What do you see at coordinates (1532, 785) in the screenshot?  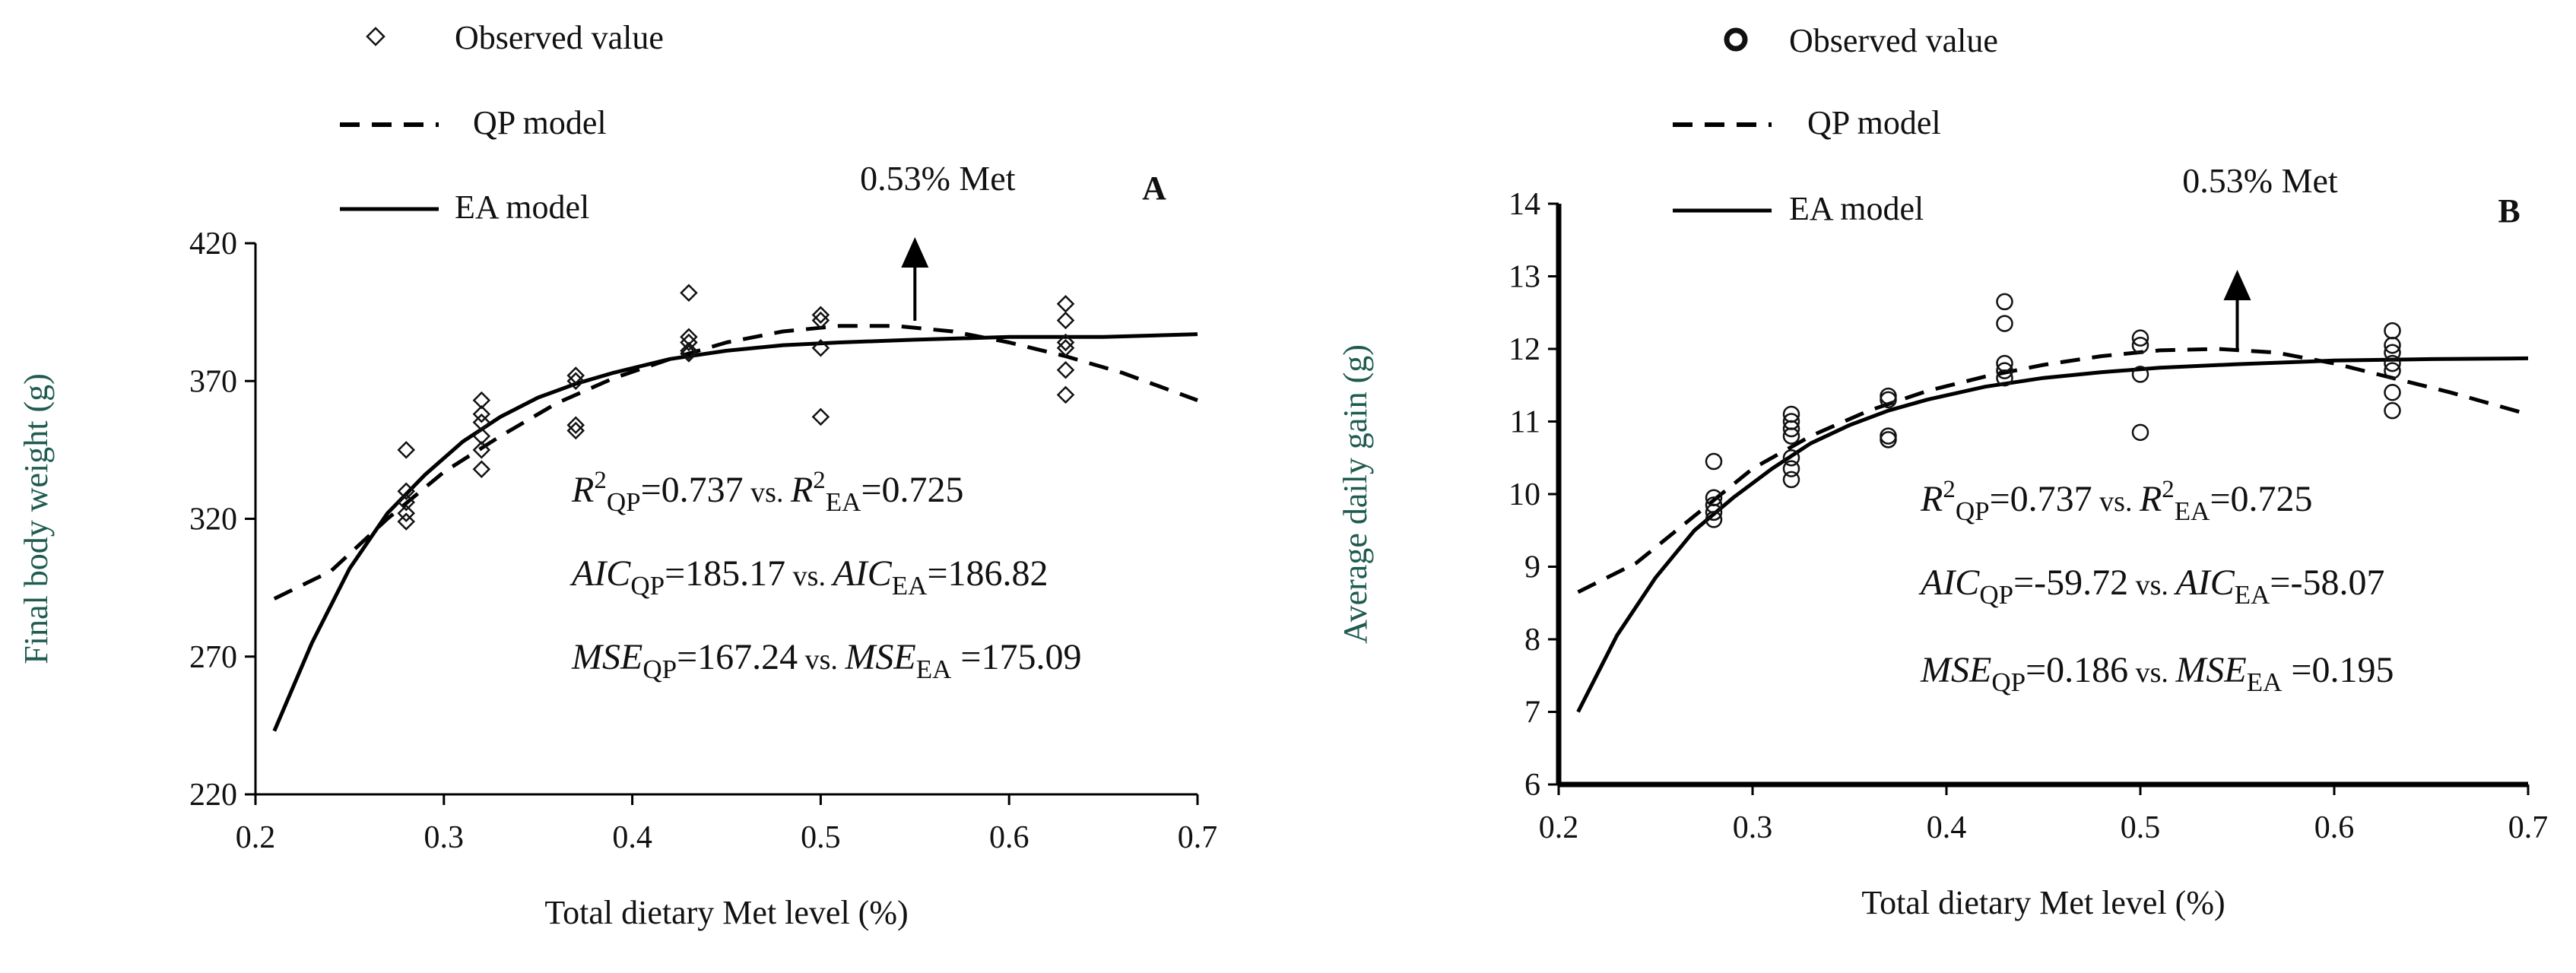 I see `y-tick-label: 6` at bounding box center [1532, 785].